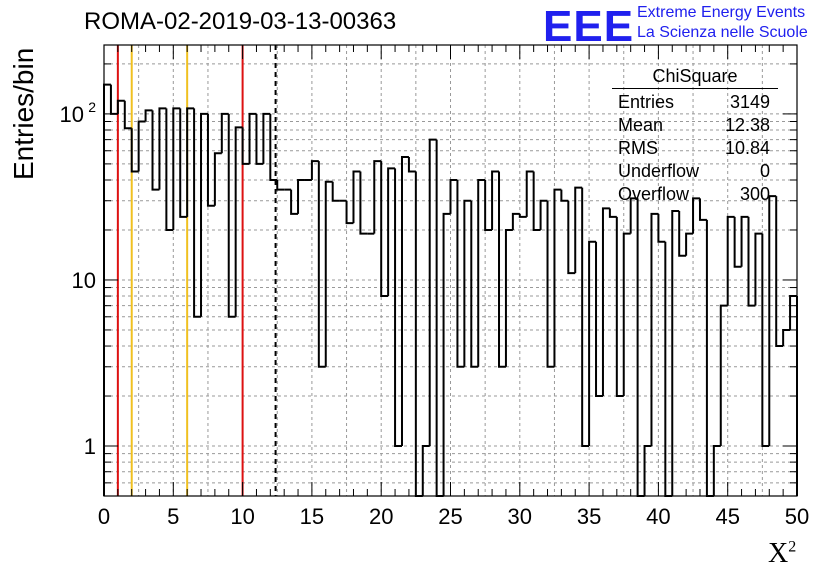  Describe the element at coordinates (589, 516) in the screenshot. I see `x-tick-label: 35` at that location.